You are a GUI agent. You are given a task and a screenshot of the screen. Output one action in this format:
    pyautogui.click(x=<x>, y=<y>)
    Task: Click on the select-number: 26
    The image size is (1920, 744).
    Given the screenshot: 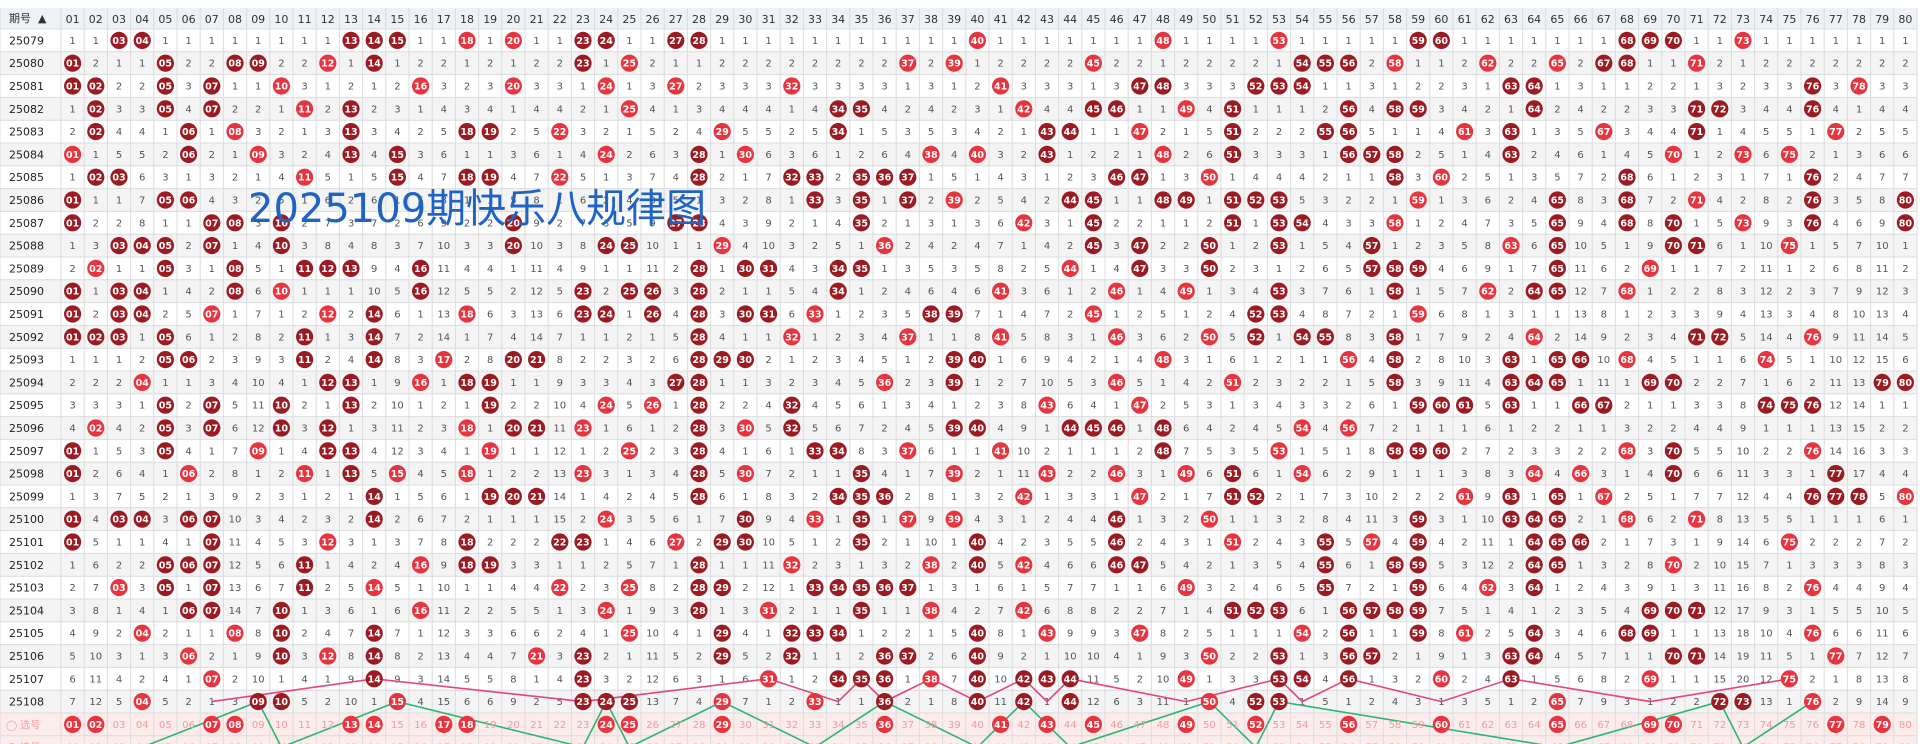 What is the action you would take?
    pyautogui.click(x=652, y=725)
    